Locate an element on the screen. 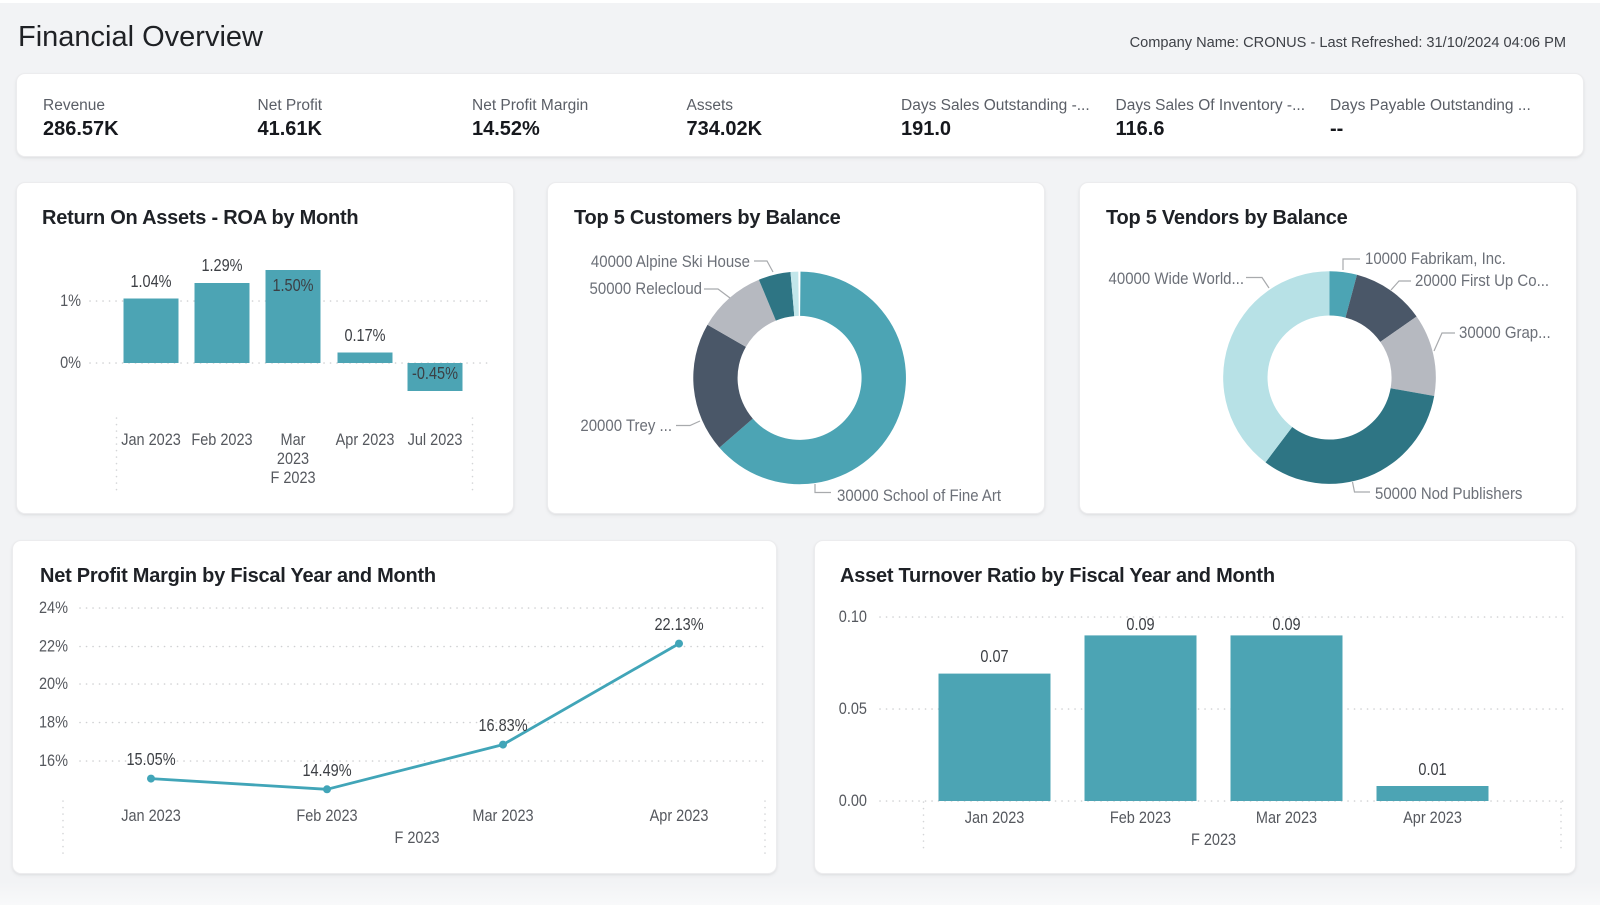  svg-text: 18% is located at coordinates (53, 723).